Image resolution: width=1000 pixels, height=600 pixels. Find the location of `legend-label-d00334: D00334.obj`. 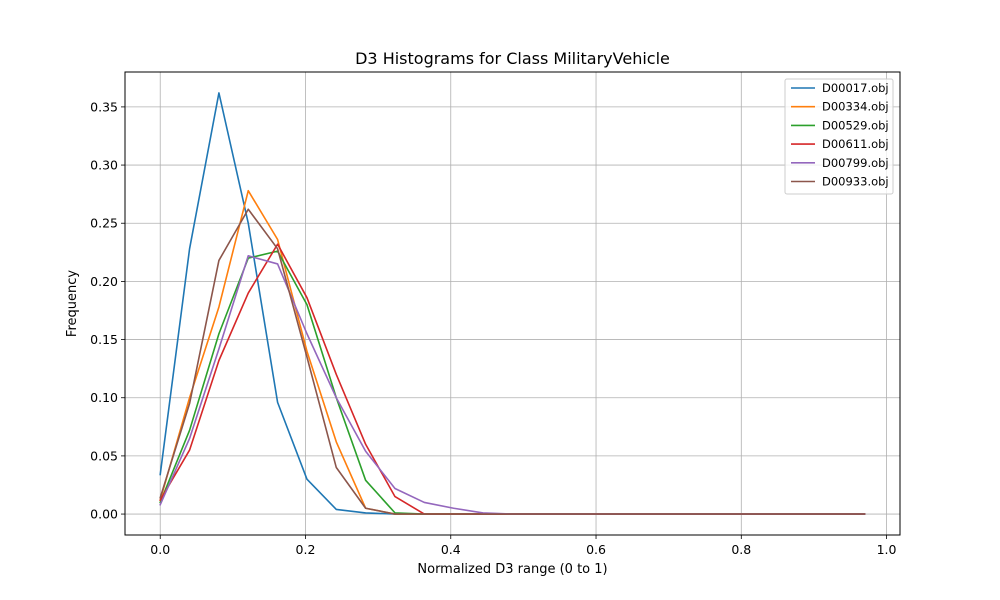

legend-label-d00334: D00334.obj is located at coordinates (855, 107).